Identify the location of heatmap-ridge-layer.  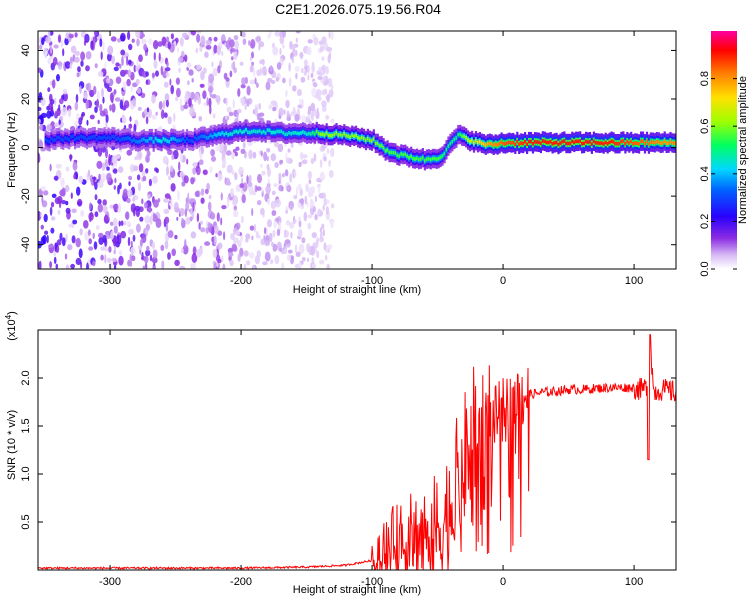
(360, 145).